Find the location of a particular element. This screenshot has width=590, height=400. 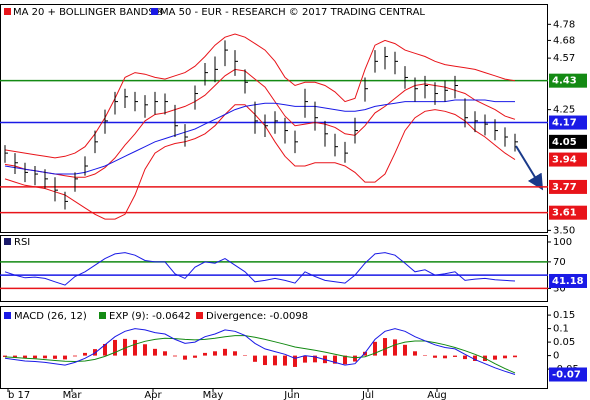

y-tick-label: 70 is located at coordinates (559, 262).